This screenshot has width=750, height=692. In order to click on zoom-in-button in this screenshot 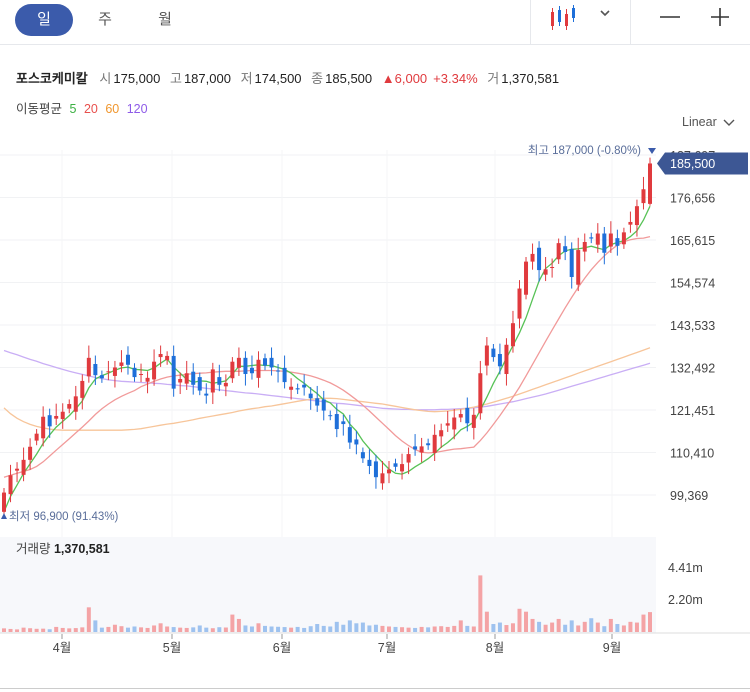, I will do `click(720, 22)`.